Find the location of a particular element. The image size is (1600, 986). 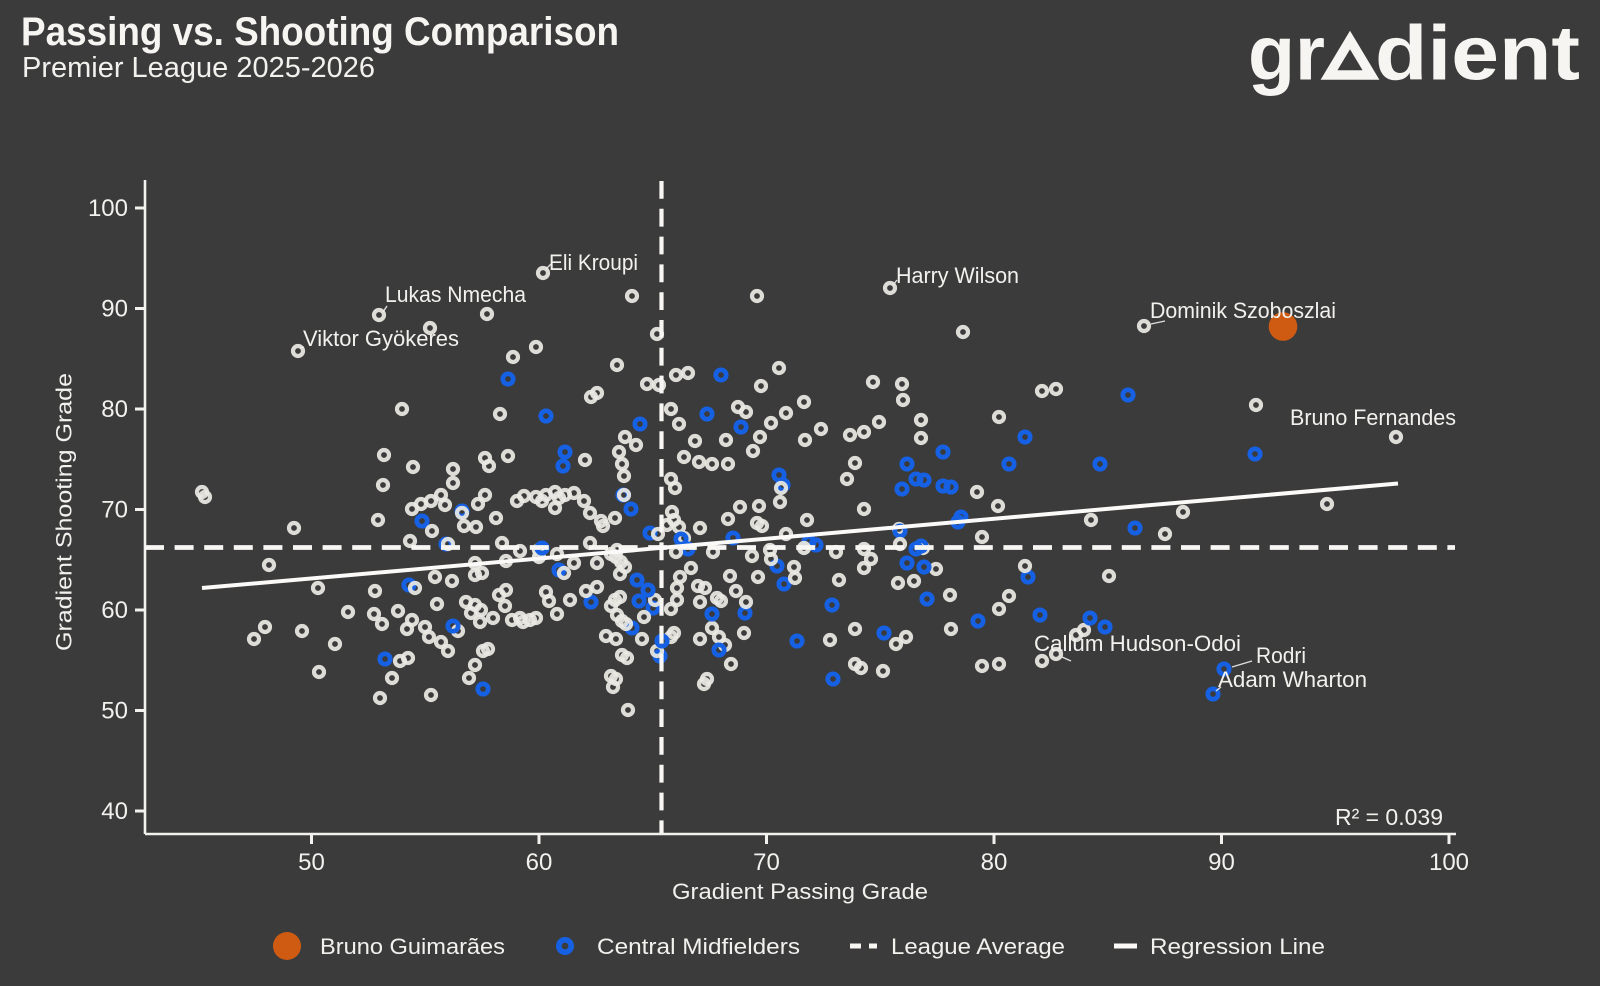

svg-text: League Average is located at coordinates (978, 946).